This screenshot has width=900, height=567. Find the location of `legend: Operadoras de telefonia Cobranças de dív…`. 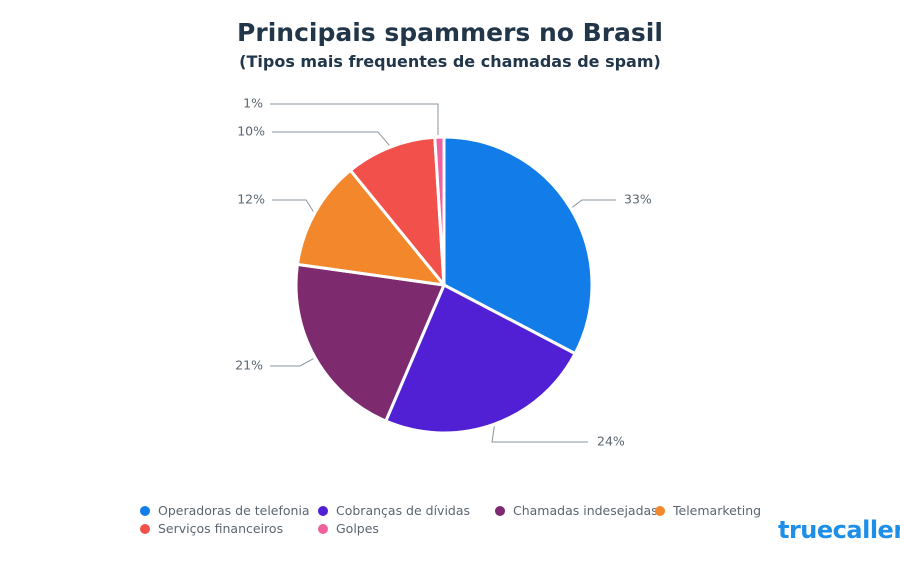

legend: Operadoras de telefonia Cobranças de dív… is located at coordinates (460, 523).